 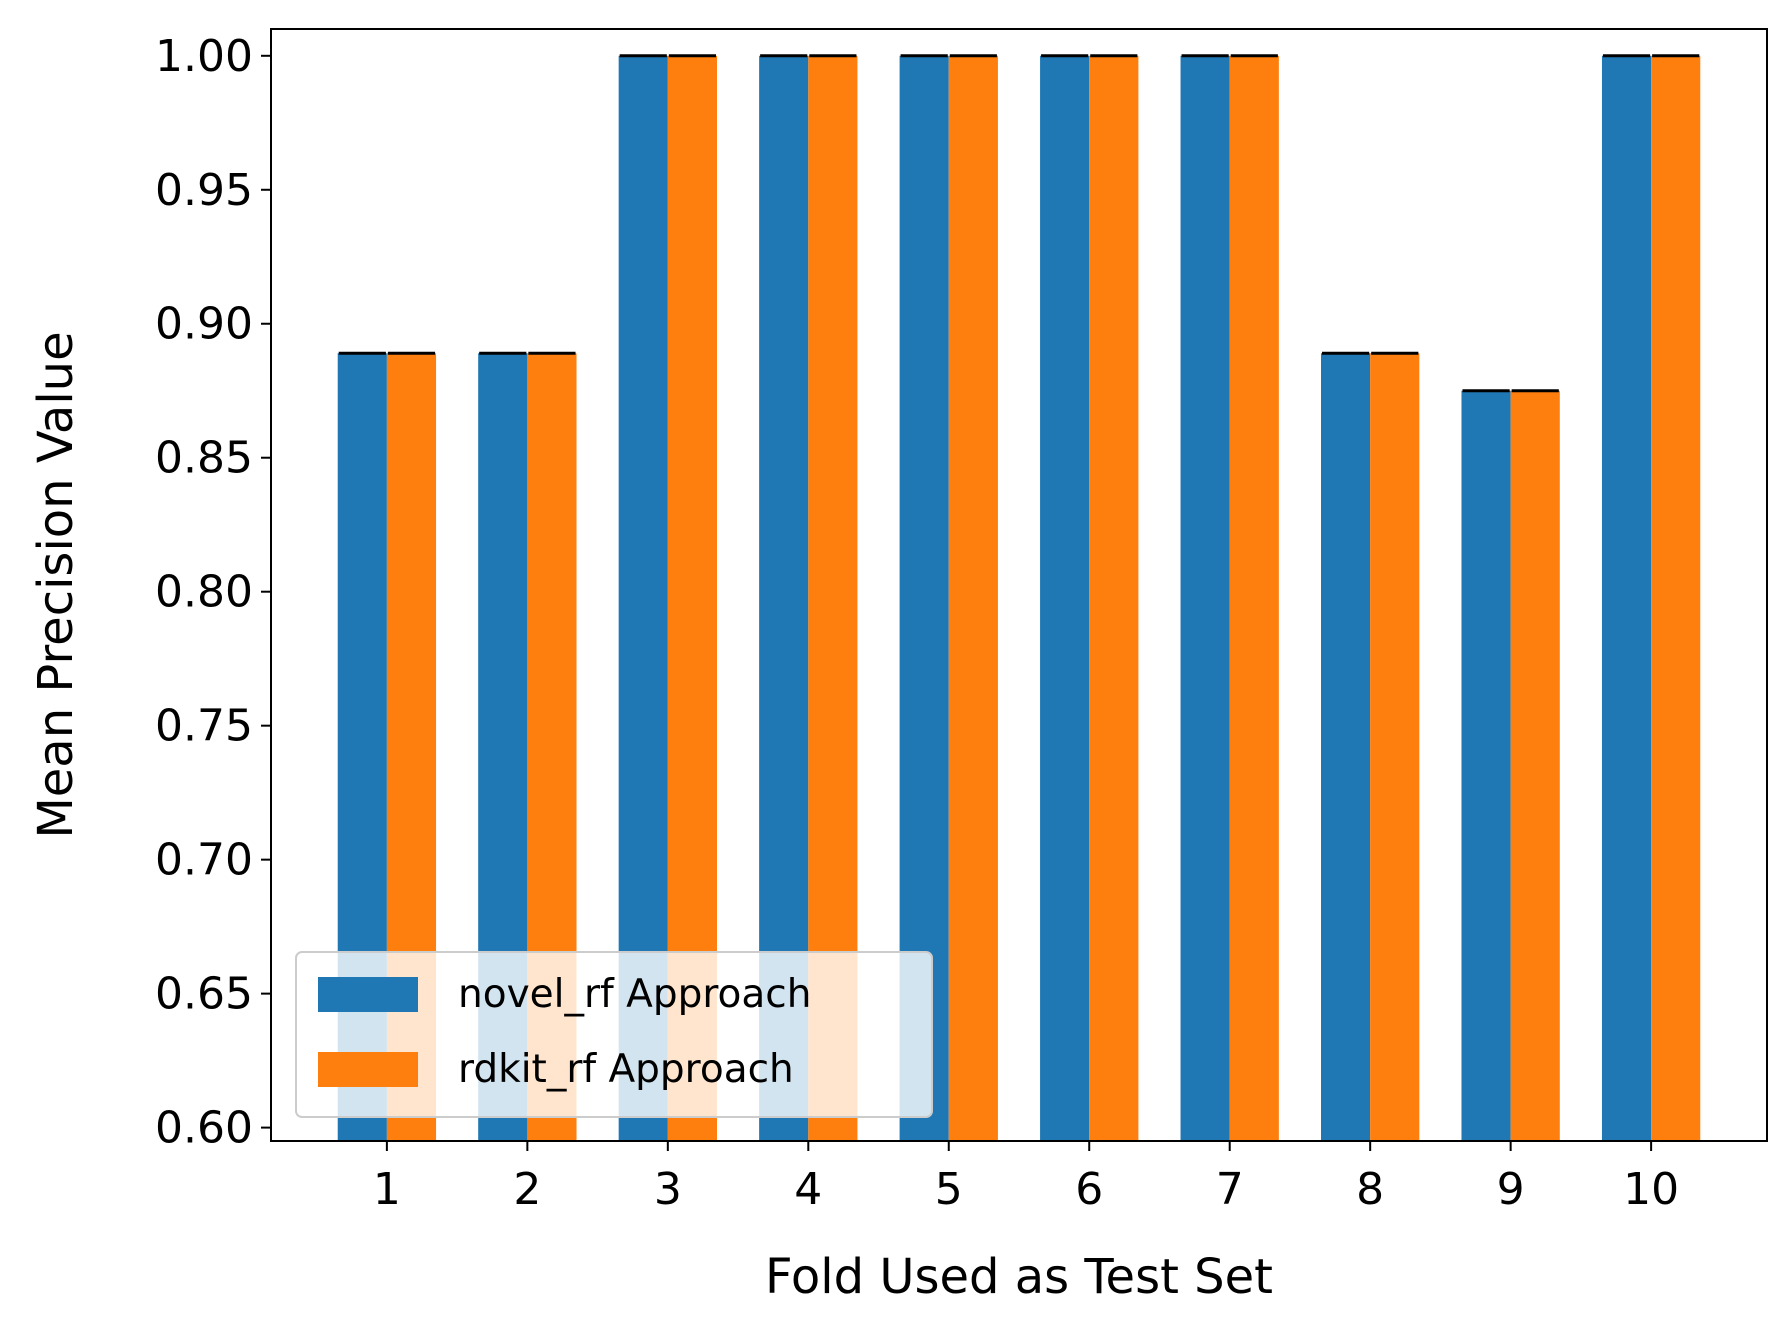 I want to click on y-axis-label: Mean Precision Value, so click(x=56, y=584).